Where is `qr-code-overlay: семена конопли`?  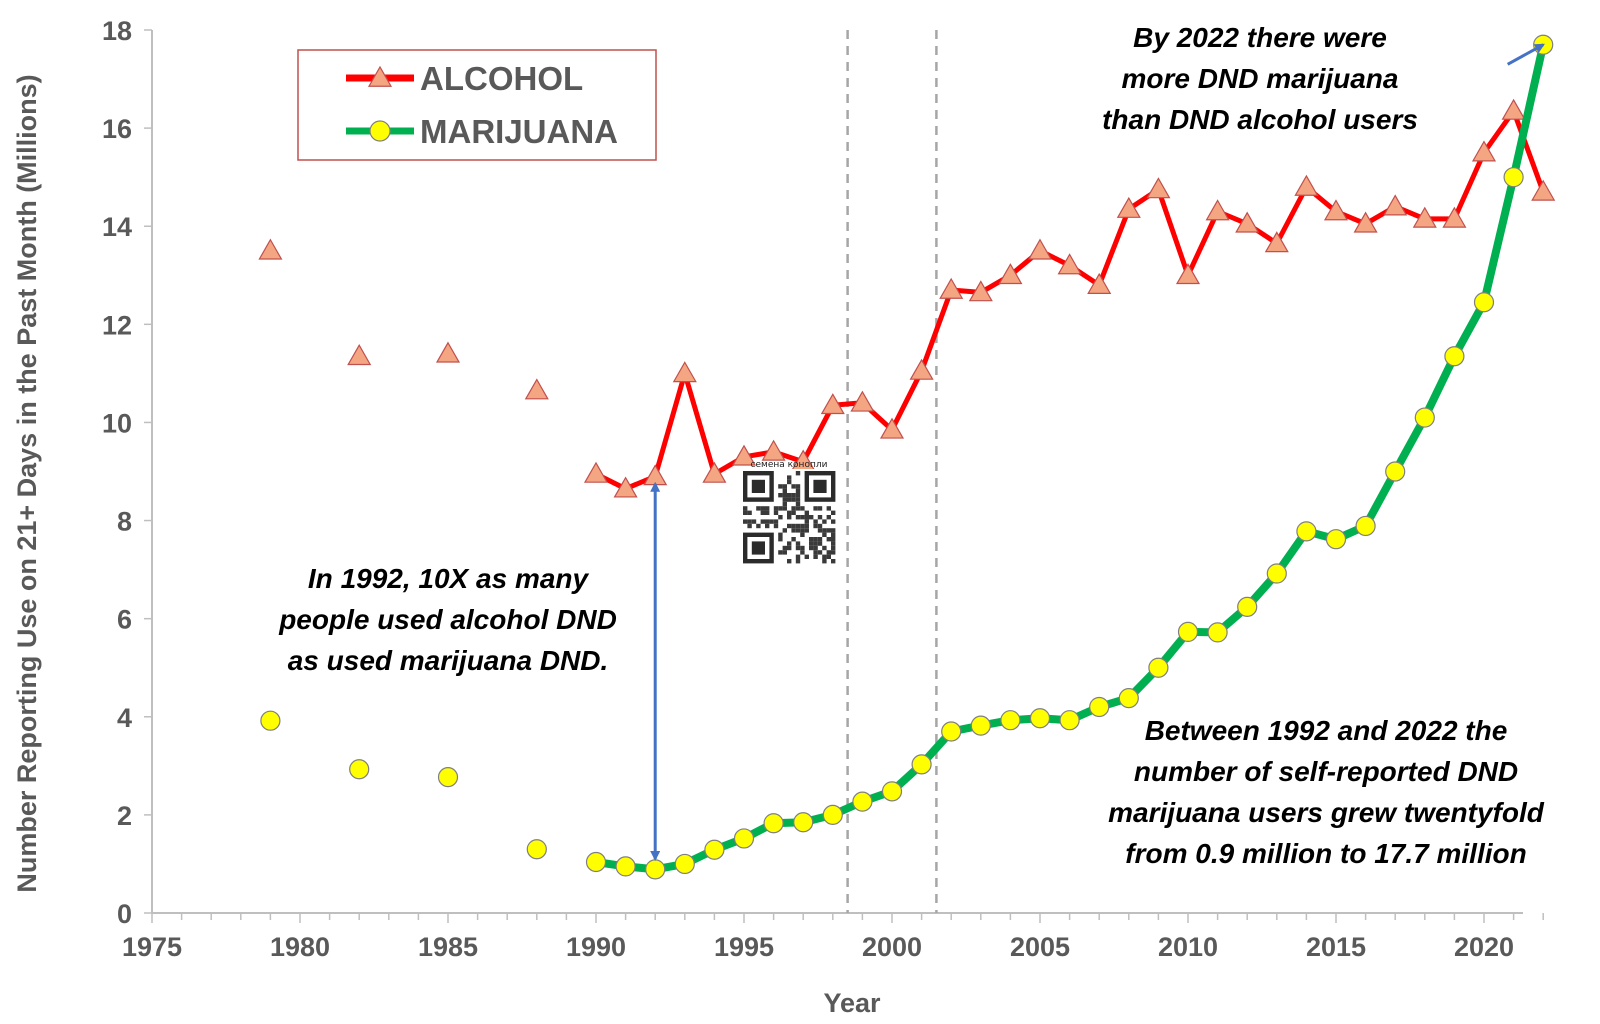 qr-code-overlay: семена конопли is located at coordinates (789, 513).